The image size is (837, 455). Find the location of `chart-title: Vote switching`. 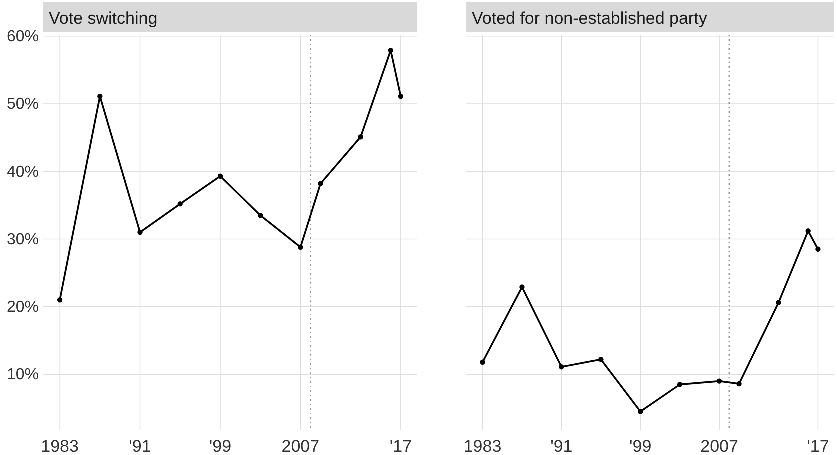

chart-title: Vote switching is located at coordinates (103, 18).